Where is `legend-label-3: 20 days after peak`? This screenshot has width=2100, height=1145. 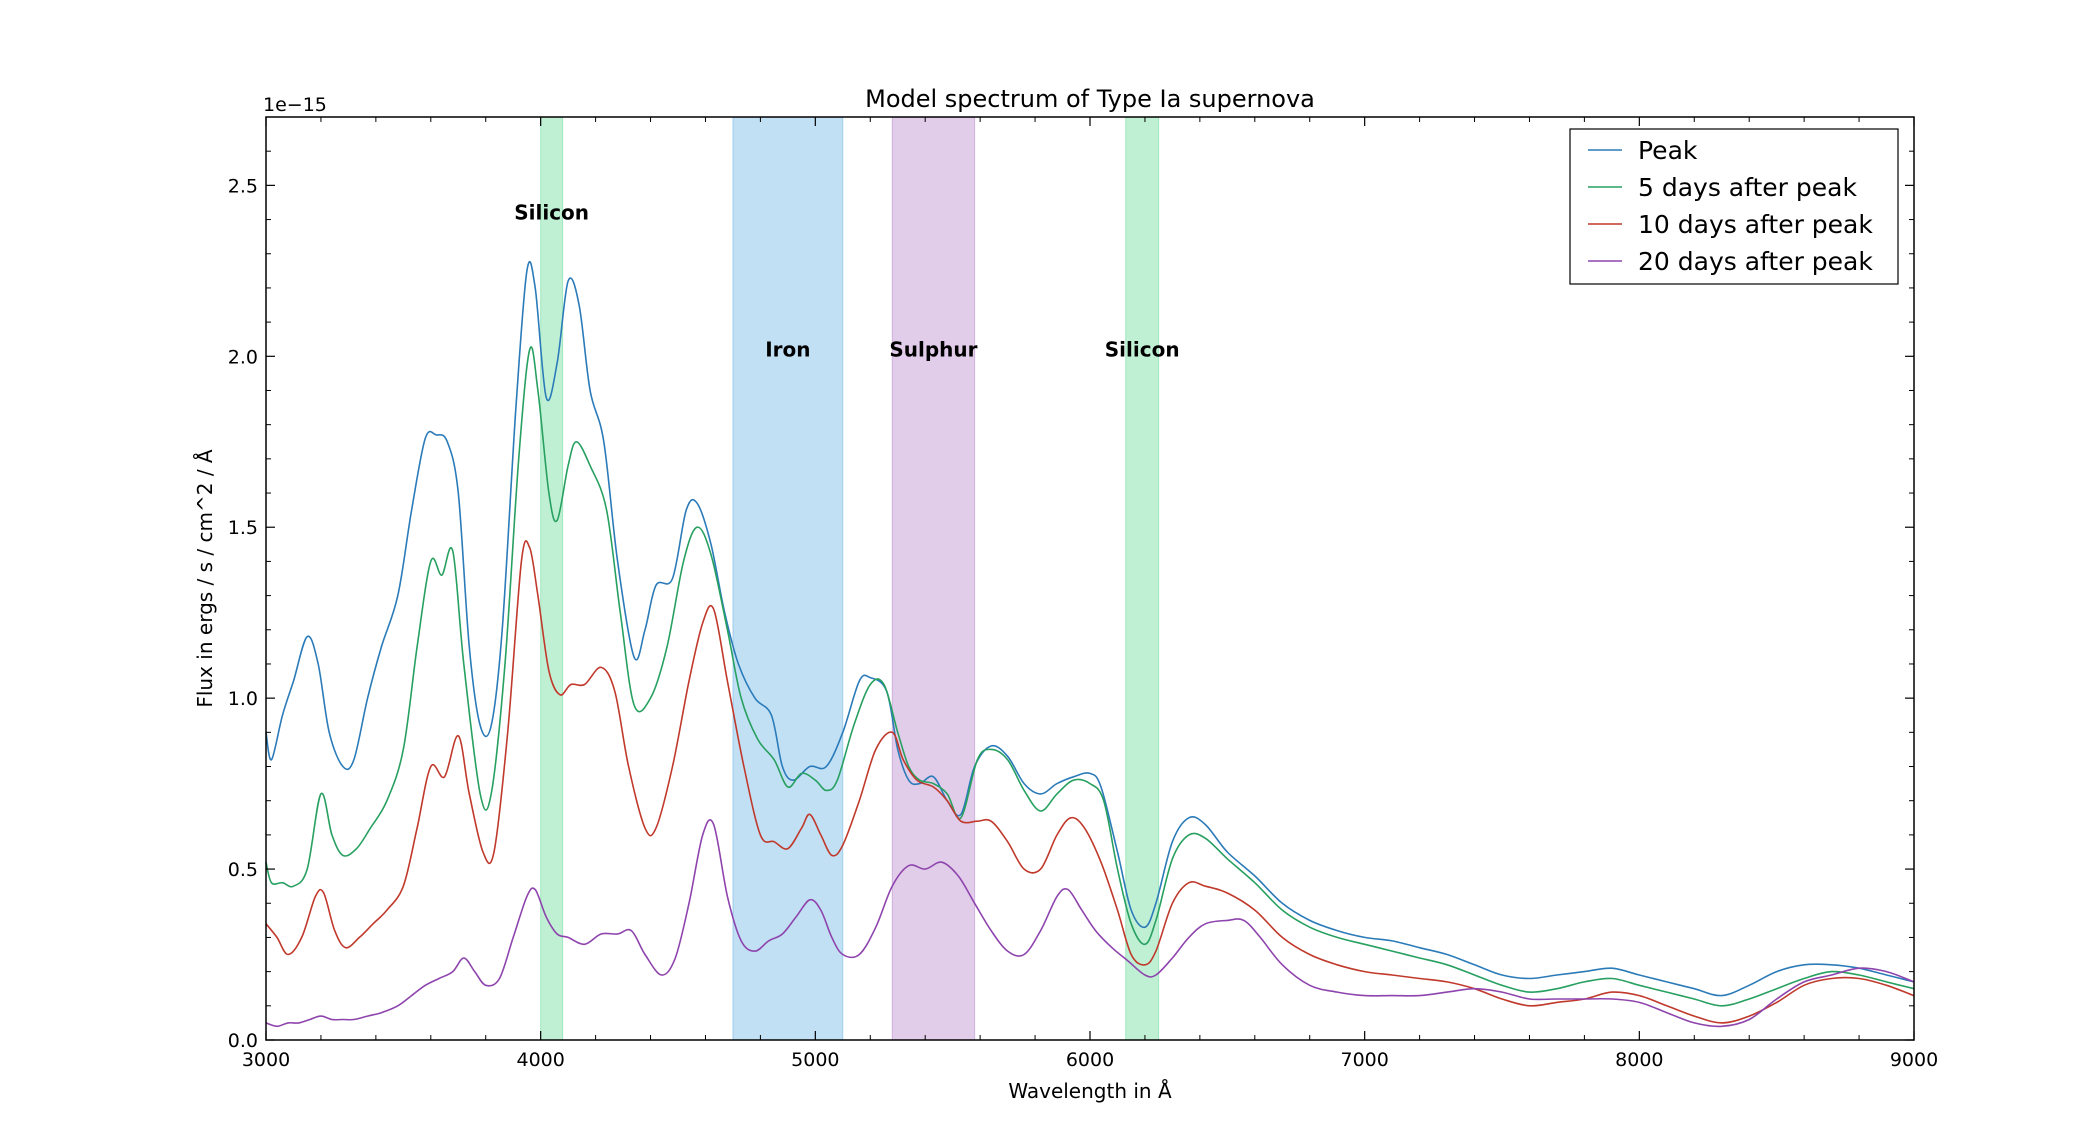 legend-label-3: 20 days after peak is located at coordinates (1755, 261).